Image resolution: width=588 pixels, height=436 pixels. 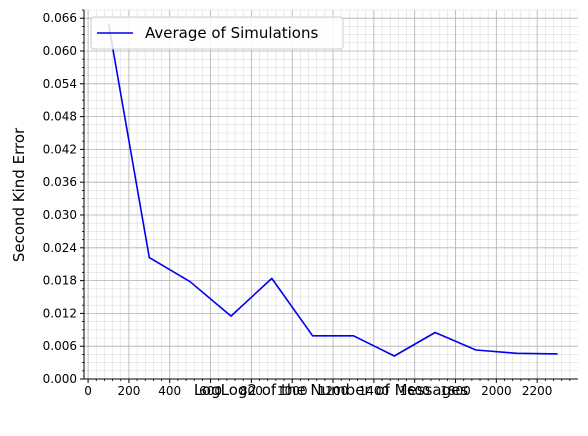 What do you see at coordinates (60, 248) in the screenshot?
I see `y-tick-label: 0.024` at bounding box center [60, 248].